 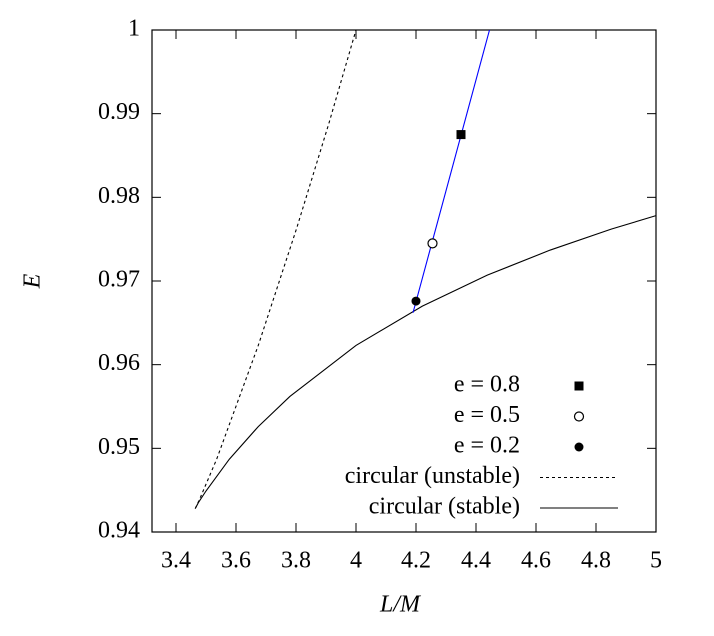 What do you see at coordinates (119, 196) in the screenshot?
I see `y-tick-label: 0.98` at bounding box center [119, 196].